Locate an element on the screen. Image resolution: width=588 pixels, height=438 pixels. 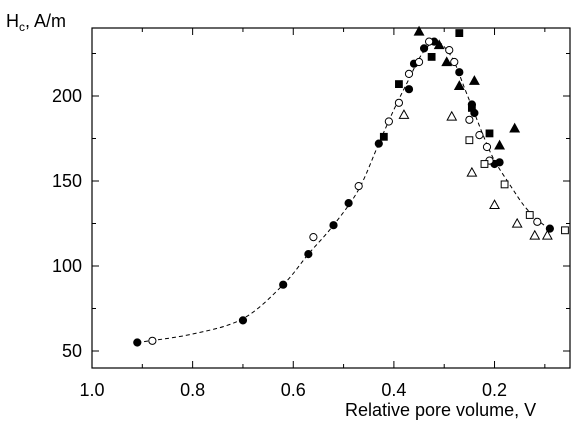
x-tick-label: 0.8 is located at coordinates (192, 390).